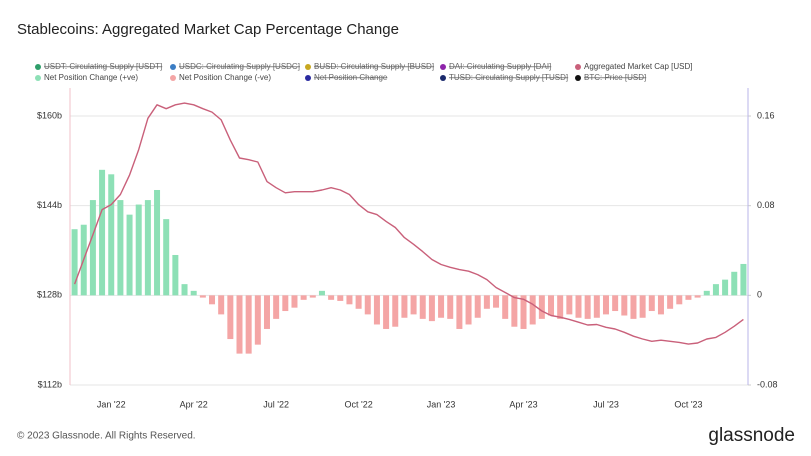  Describe the element at coordinates (606, 404) in the screenshot. I see `x-tick-label: Jul '23` at that location.